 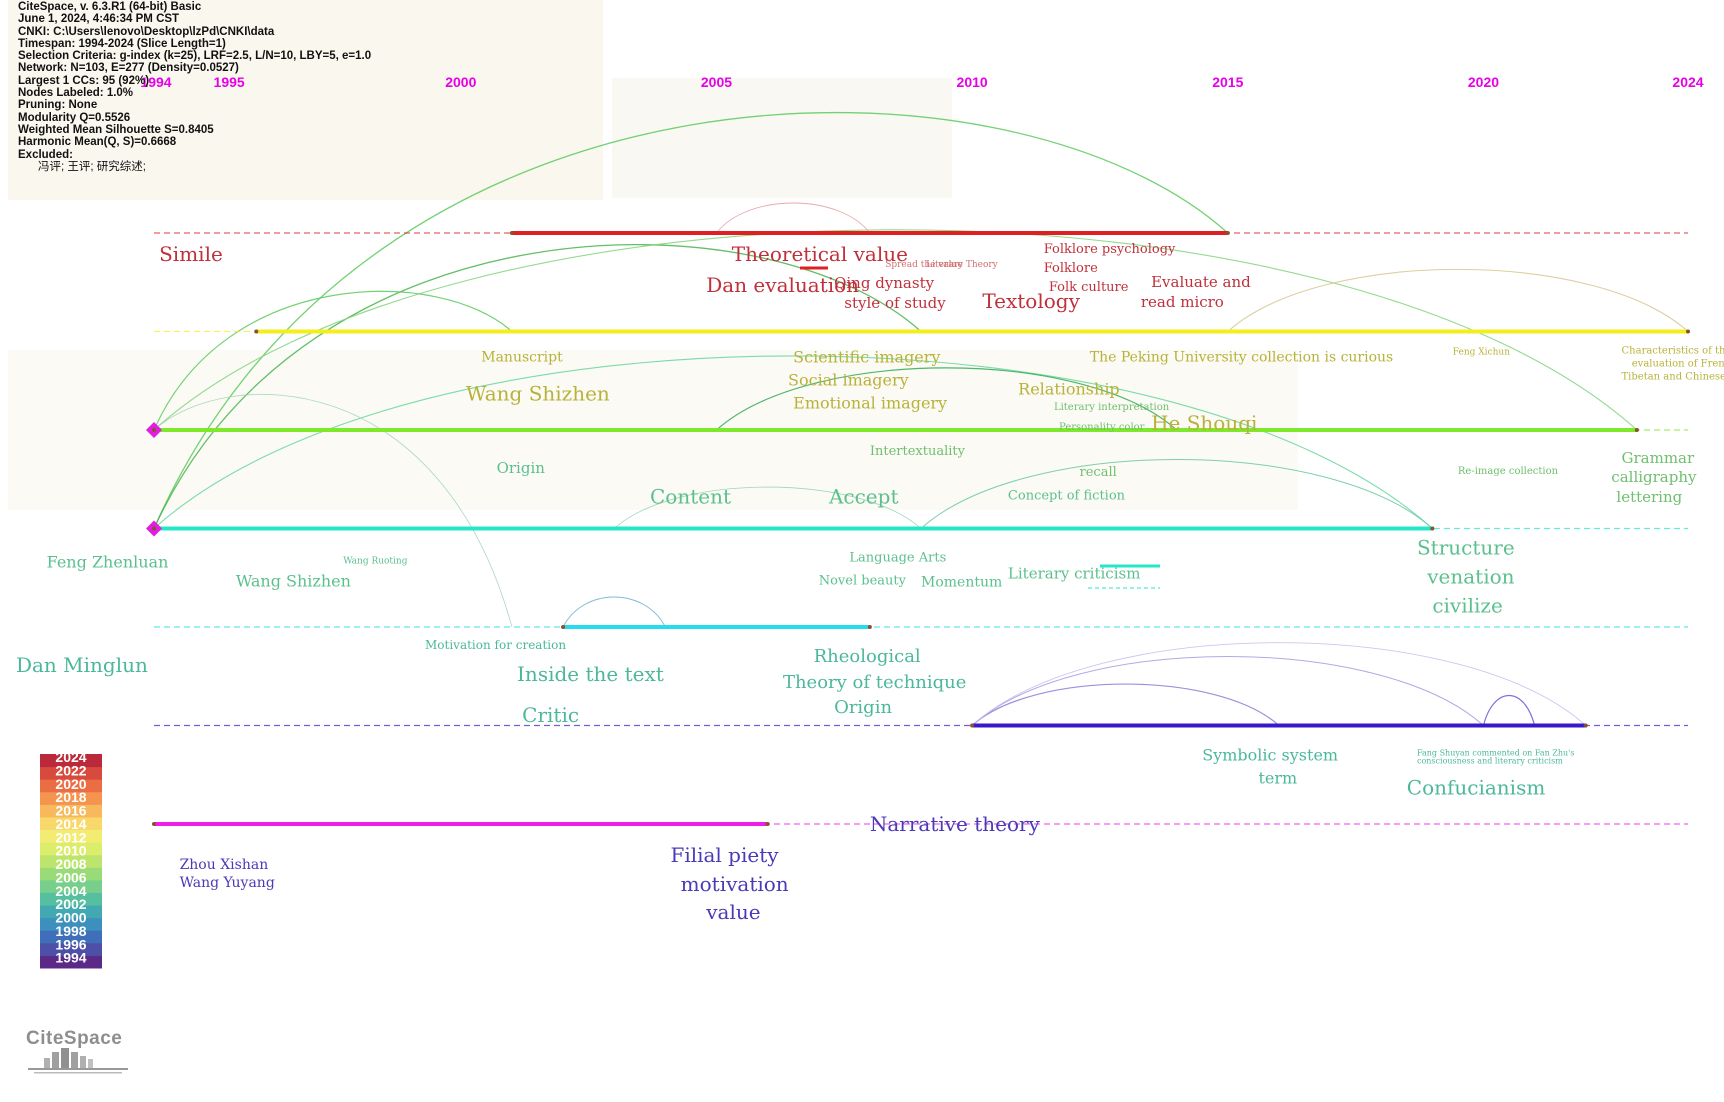 I want to click on term-label: Dan Minglun, so click(x=82, y=665).